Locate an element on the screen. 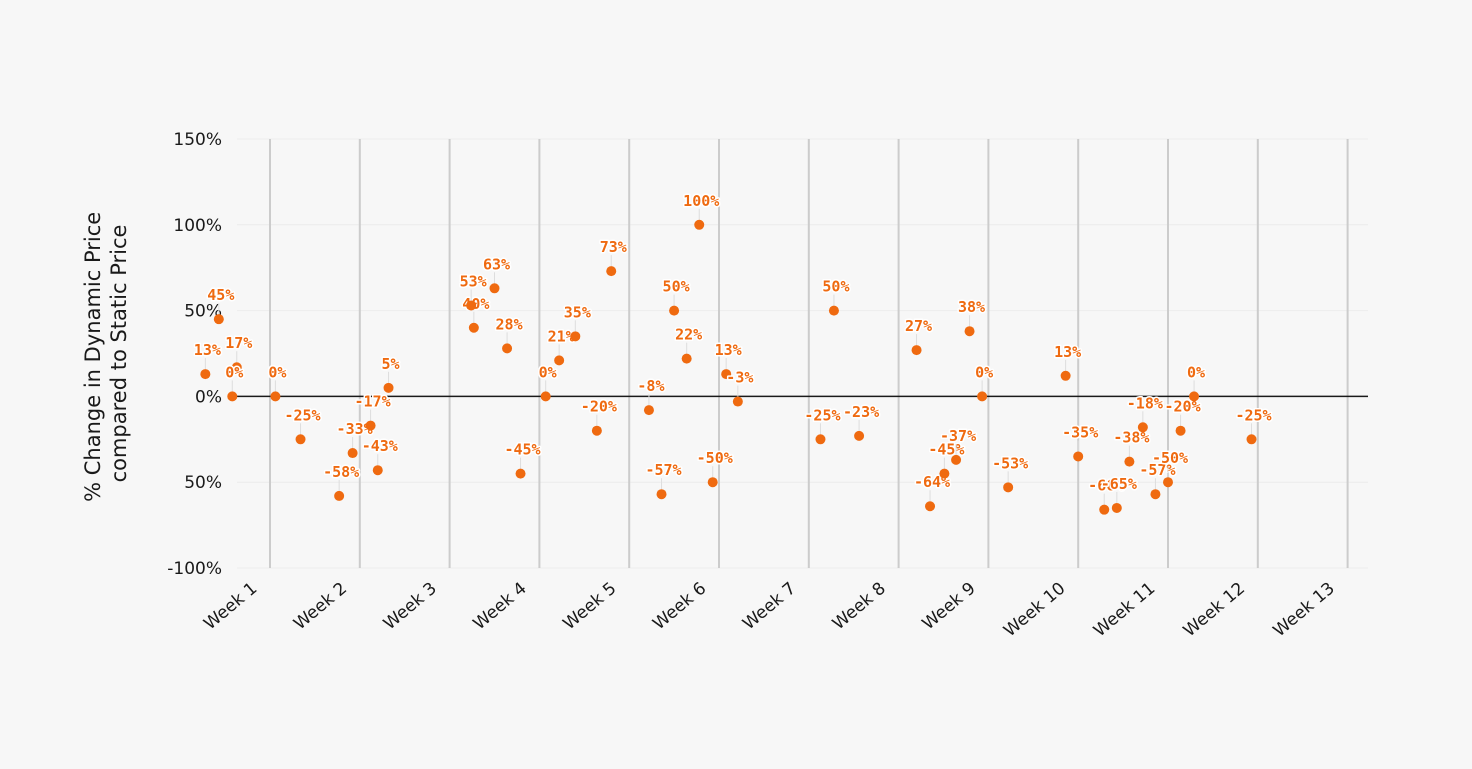 The height and width of the screenshot is (769, 1472). data-label-30: 50% is located at coordinates (835, 287).